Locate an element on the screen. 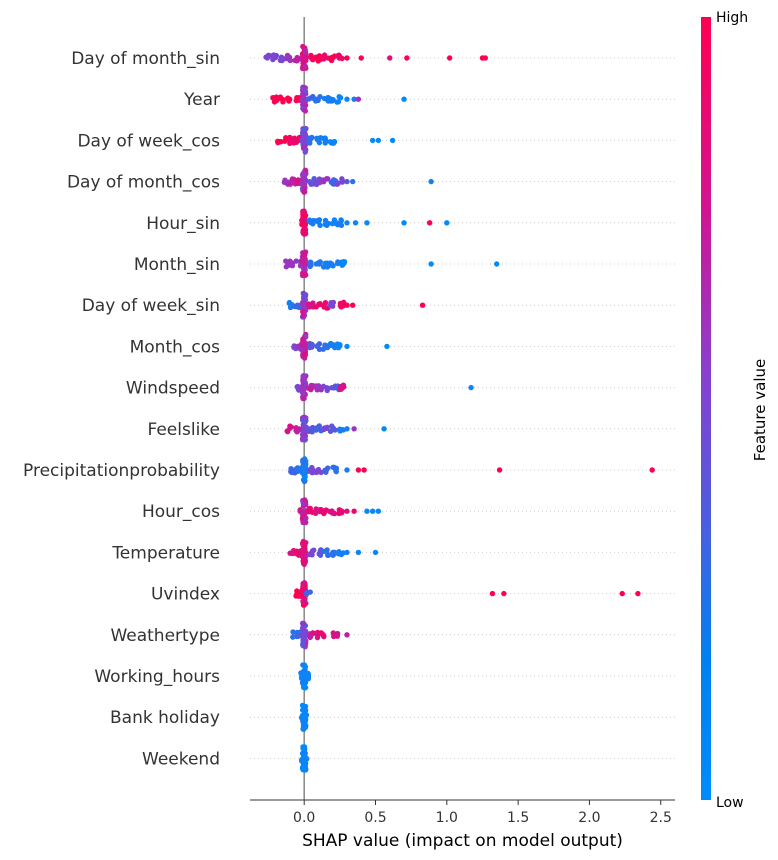 The image size is (778, 860). x-axis: 0.0 0.5 1.0 1.5 2.0 2.5 is located at coordinates (462, 812).